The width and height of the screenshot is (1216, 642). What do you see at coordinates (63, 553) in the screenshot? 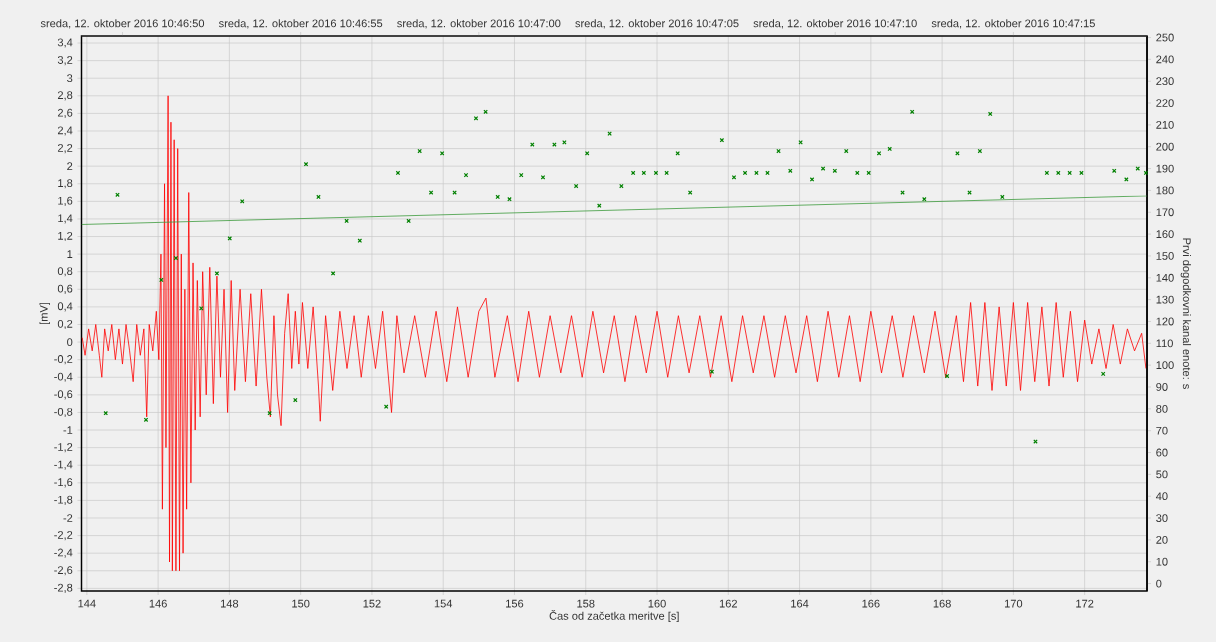
I see `y-tick-label: -2,4` at bounding box center [63, 553].